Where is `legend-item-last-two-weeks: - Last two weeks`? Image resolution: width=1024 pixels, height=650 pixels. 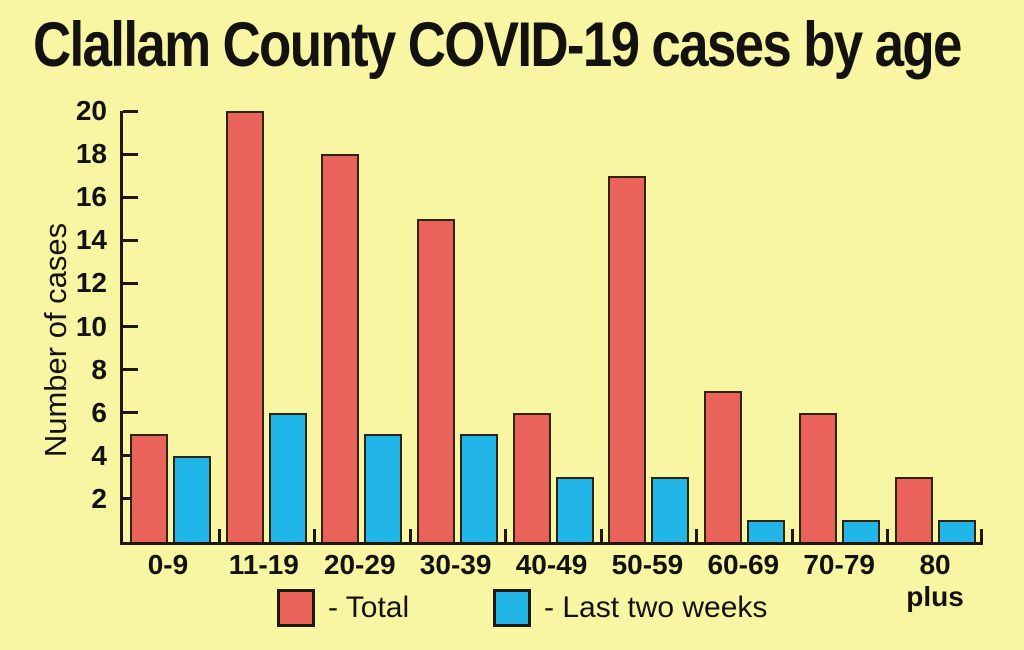
legend-item-last-two-weeks: - Last two weeks is located at coordinates (630, 608).